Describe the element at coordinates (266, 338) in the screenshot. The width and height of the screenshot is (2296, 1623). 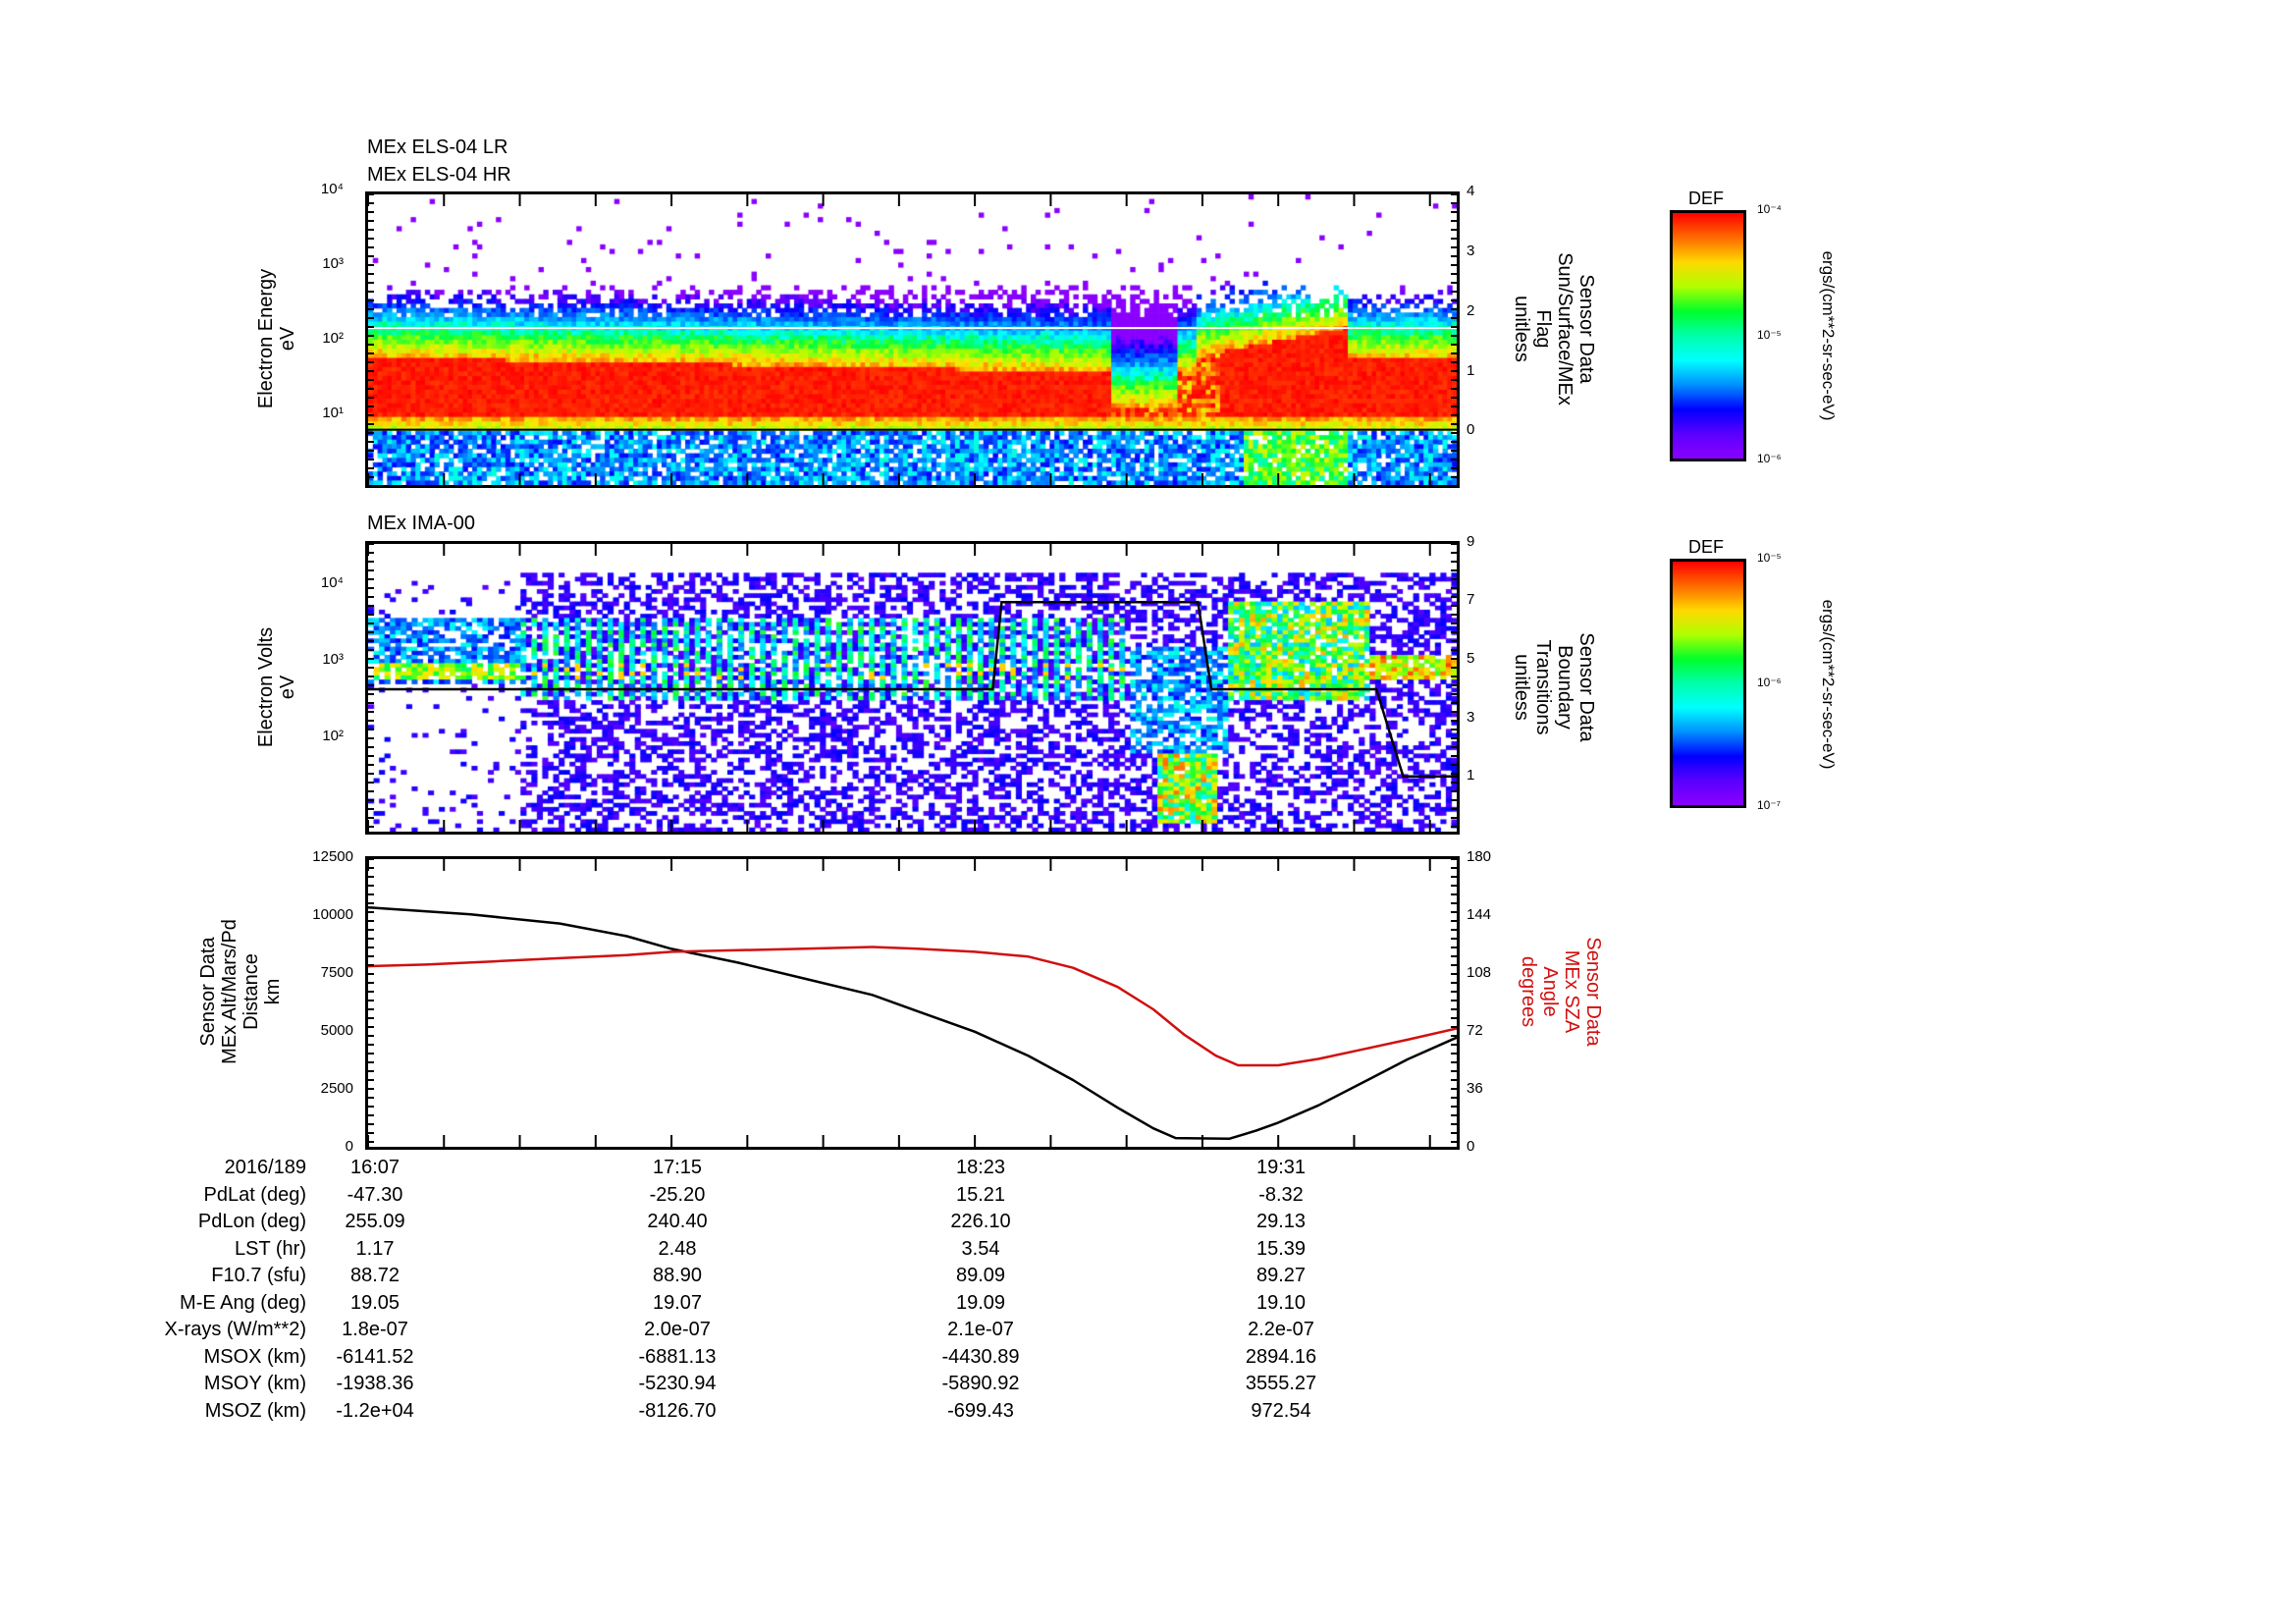
I see `ylabel-line: Electron Energy` at that location.